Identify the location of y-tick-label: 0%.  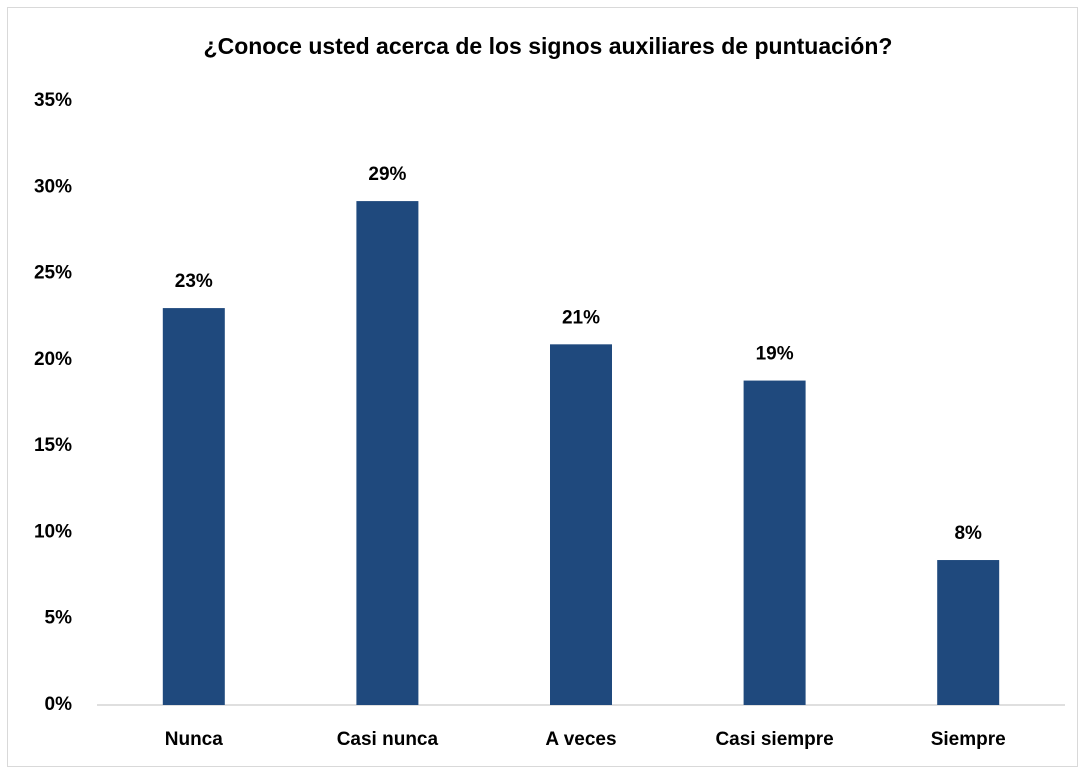
(59, 704).